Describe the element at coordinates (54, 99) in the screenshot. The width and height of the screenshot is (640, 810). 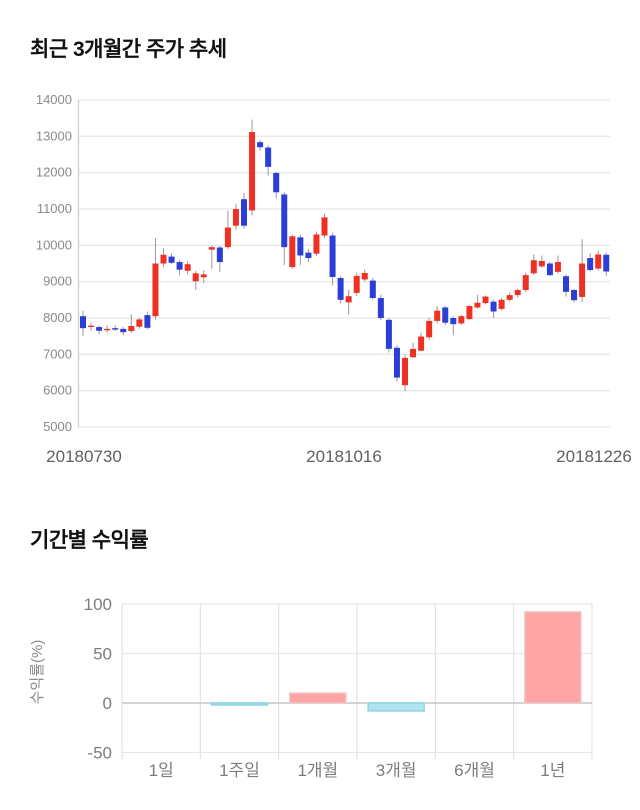
I see `y-tick-label: 14000` at that location.